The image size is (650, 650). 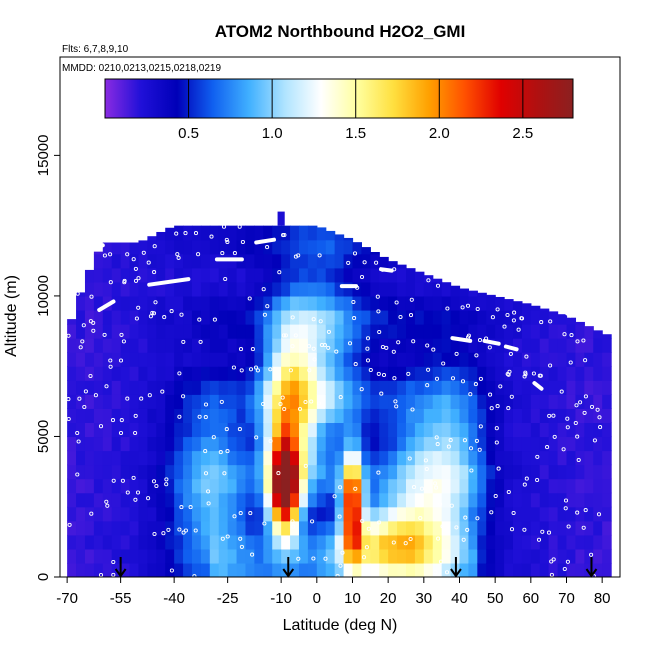 I want to click on x-tick-label: -10, so click(x=281, y=598).